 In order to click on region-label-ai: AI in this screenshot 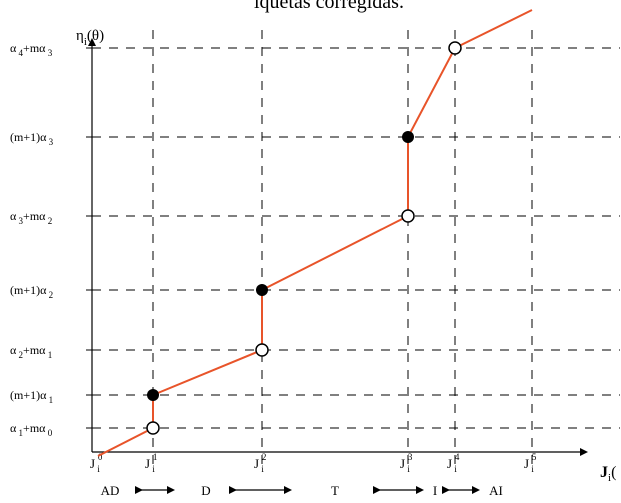, I will do `click(496, 490)`.